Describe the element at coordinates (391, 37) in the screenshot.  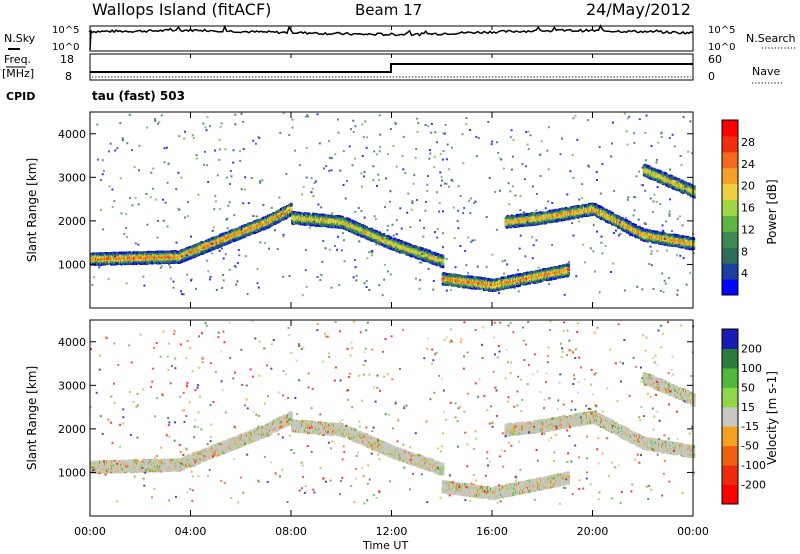
I see `nsky-series` at that location.